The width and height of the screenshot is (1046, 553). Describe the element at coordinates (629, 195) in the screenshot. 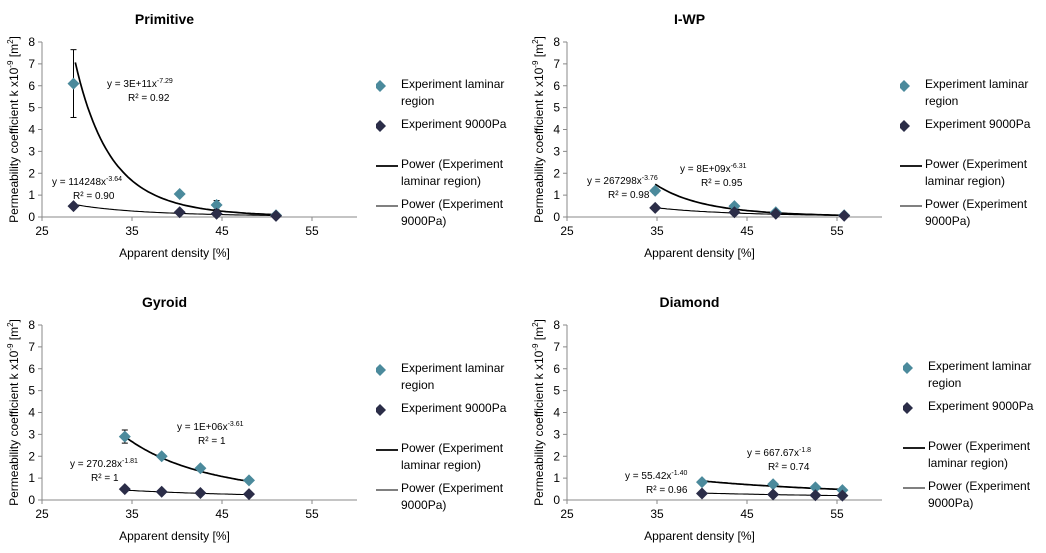

I see `r2-9000: R² = 0.98` at that location.